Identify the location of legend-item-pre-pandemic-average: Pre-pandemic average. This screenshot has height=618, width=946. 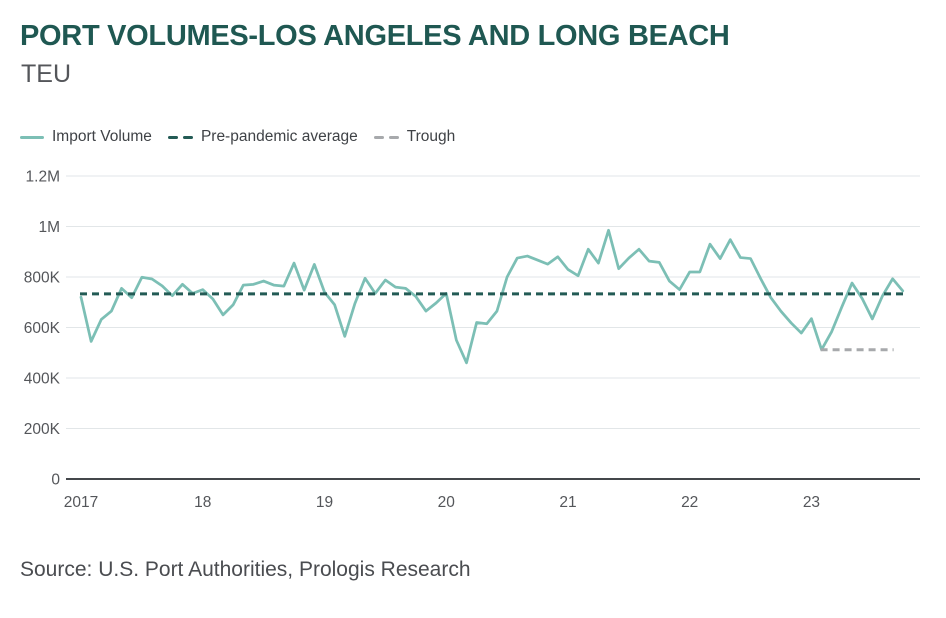
(262, 137).